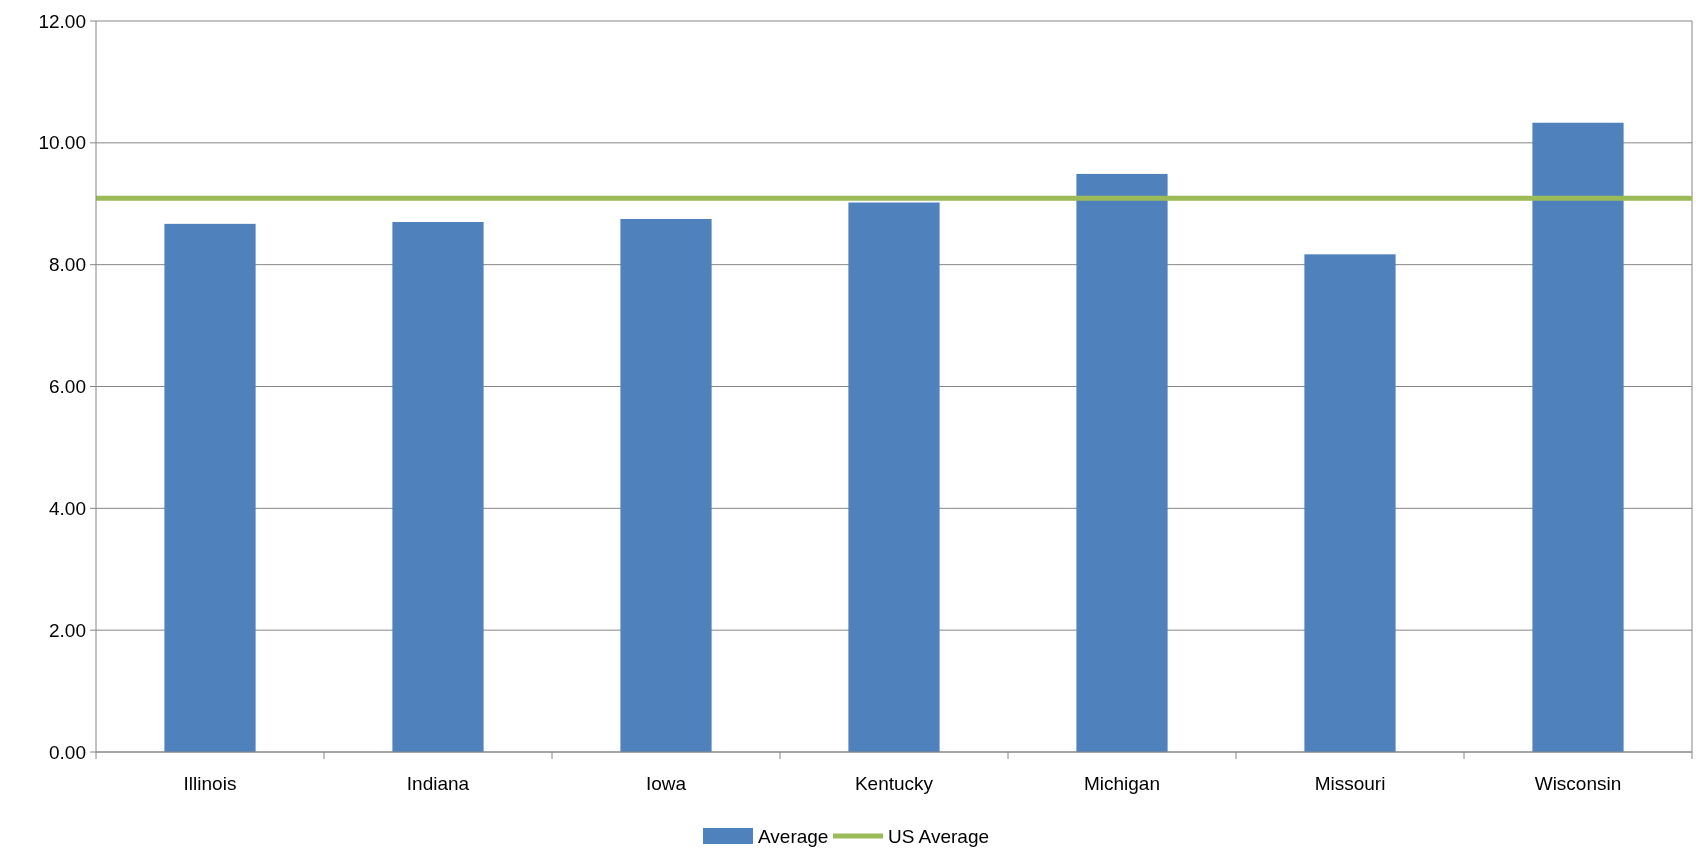 Image resolution: width=1696 pixels, height=858 pixels. I want to click on x-tick-label: Missouri, so click(1350, 783).